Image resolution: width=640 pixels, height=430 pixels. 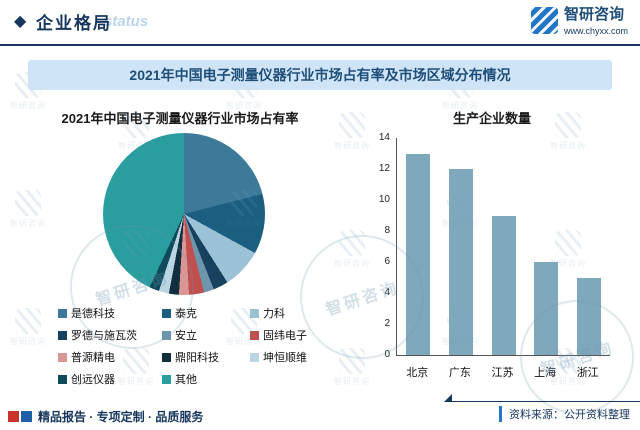 I want to click on legend-item: 鼎阳科技, so click(x=206, y=357).